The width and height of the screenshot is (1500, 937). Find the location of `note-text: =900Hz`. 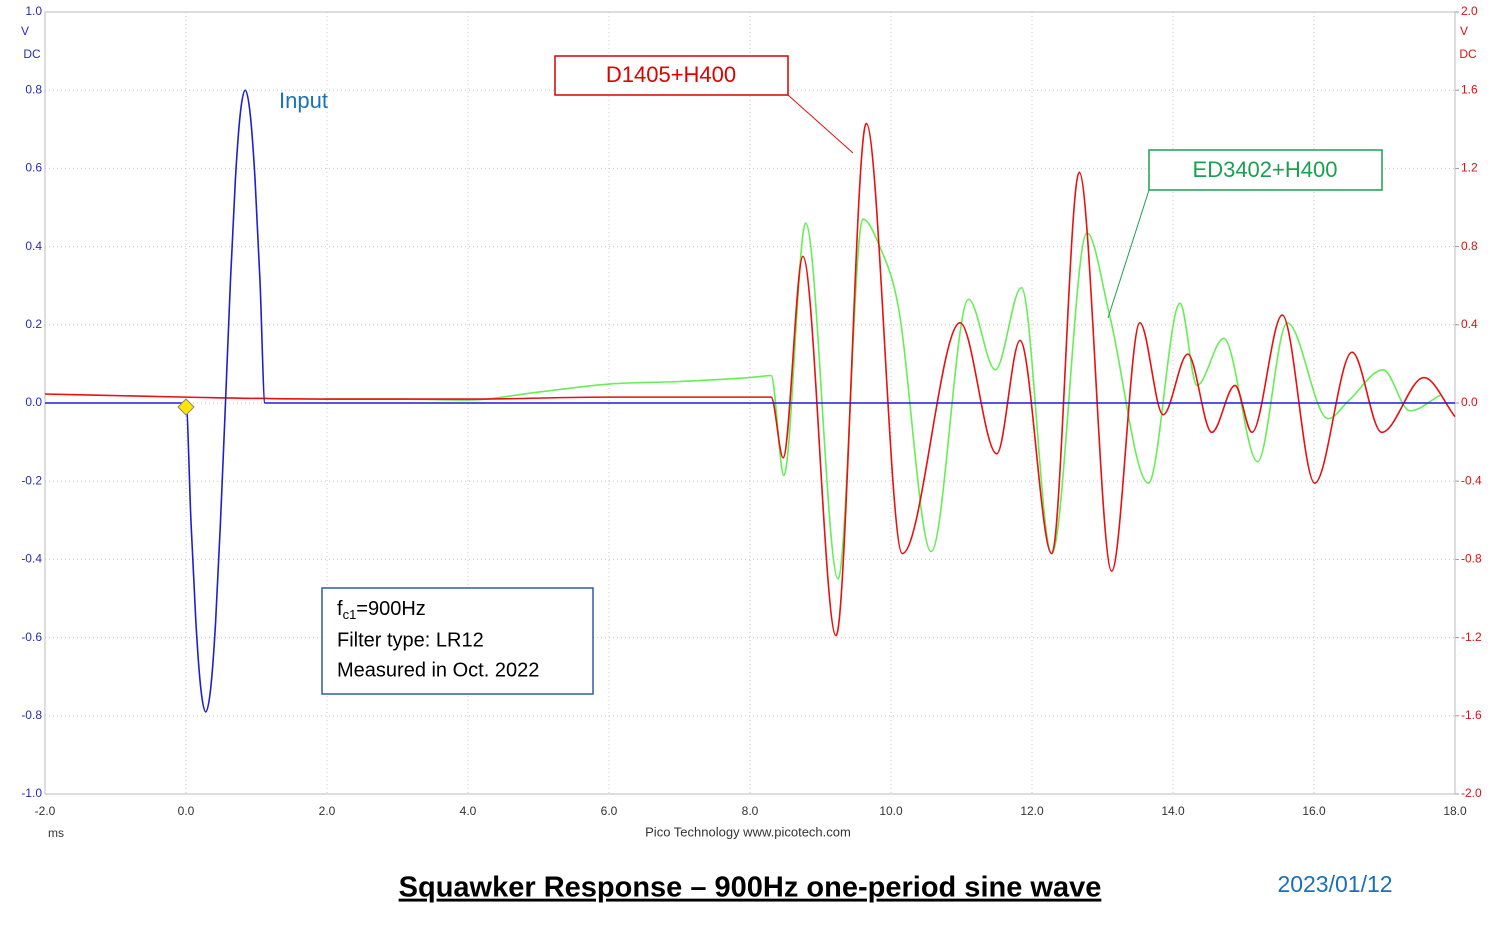

note-text: =900Hz is located at coordinates (391, 609).